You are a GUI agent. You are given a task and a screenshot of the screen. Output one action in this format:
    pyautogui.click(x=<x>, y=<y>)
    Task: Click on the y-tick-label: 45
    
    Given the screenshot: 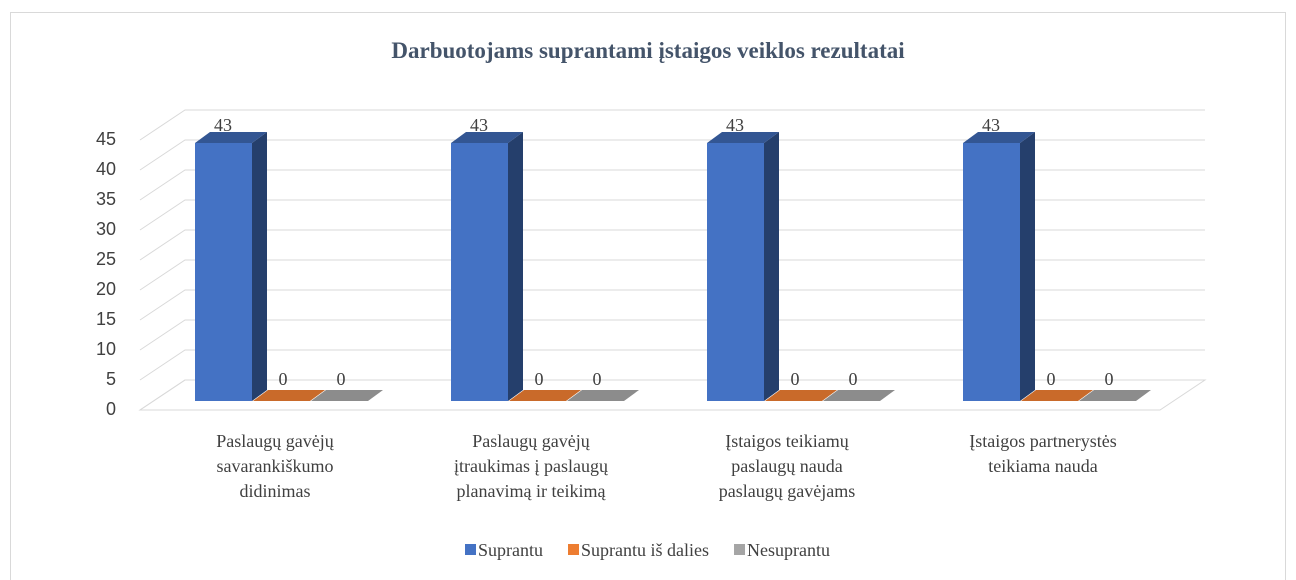 What is the action you would take?
    pyautogui.click(x=106, y=139)
    